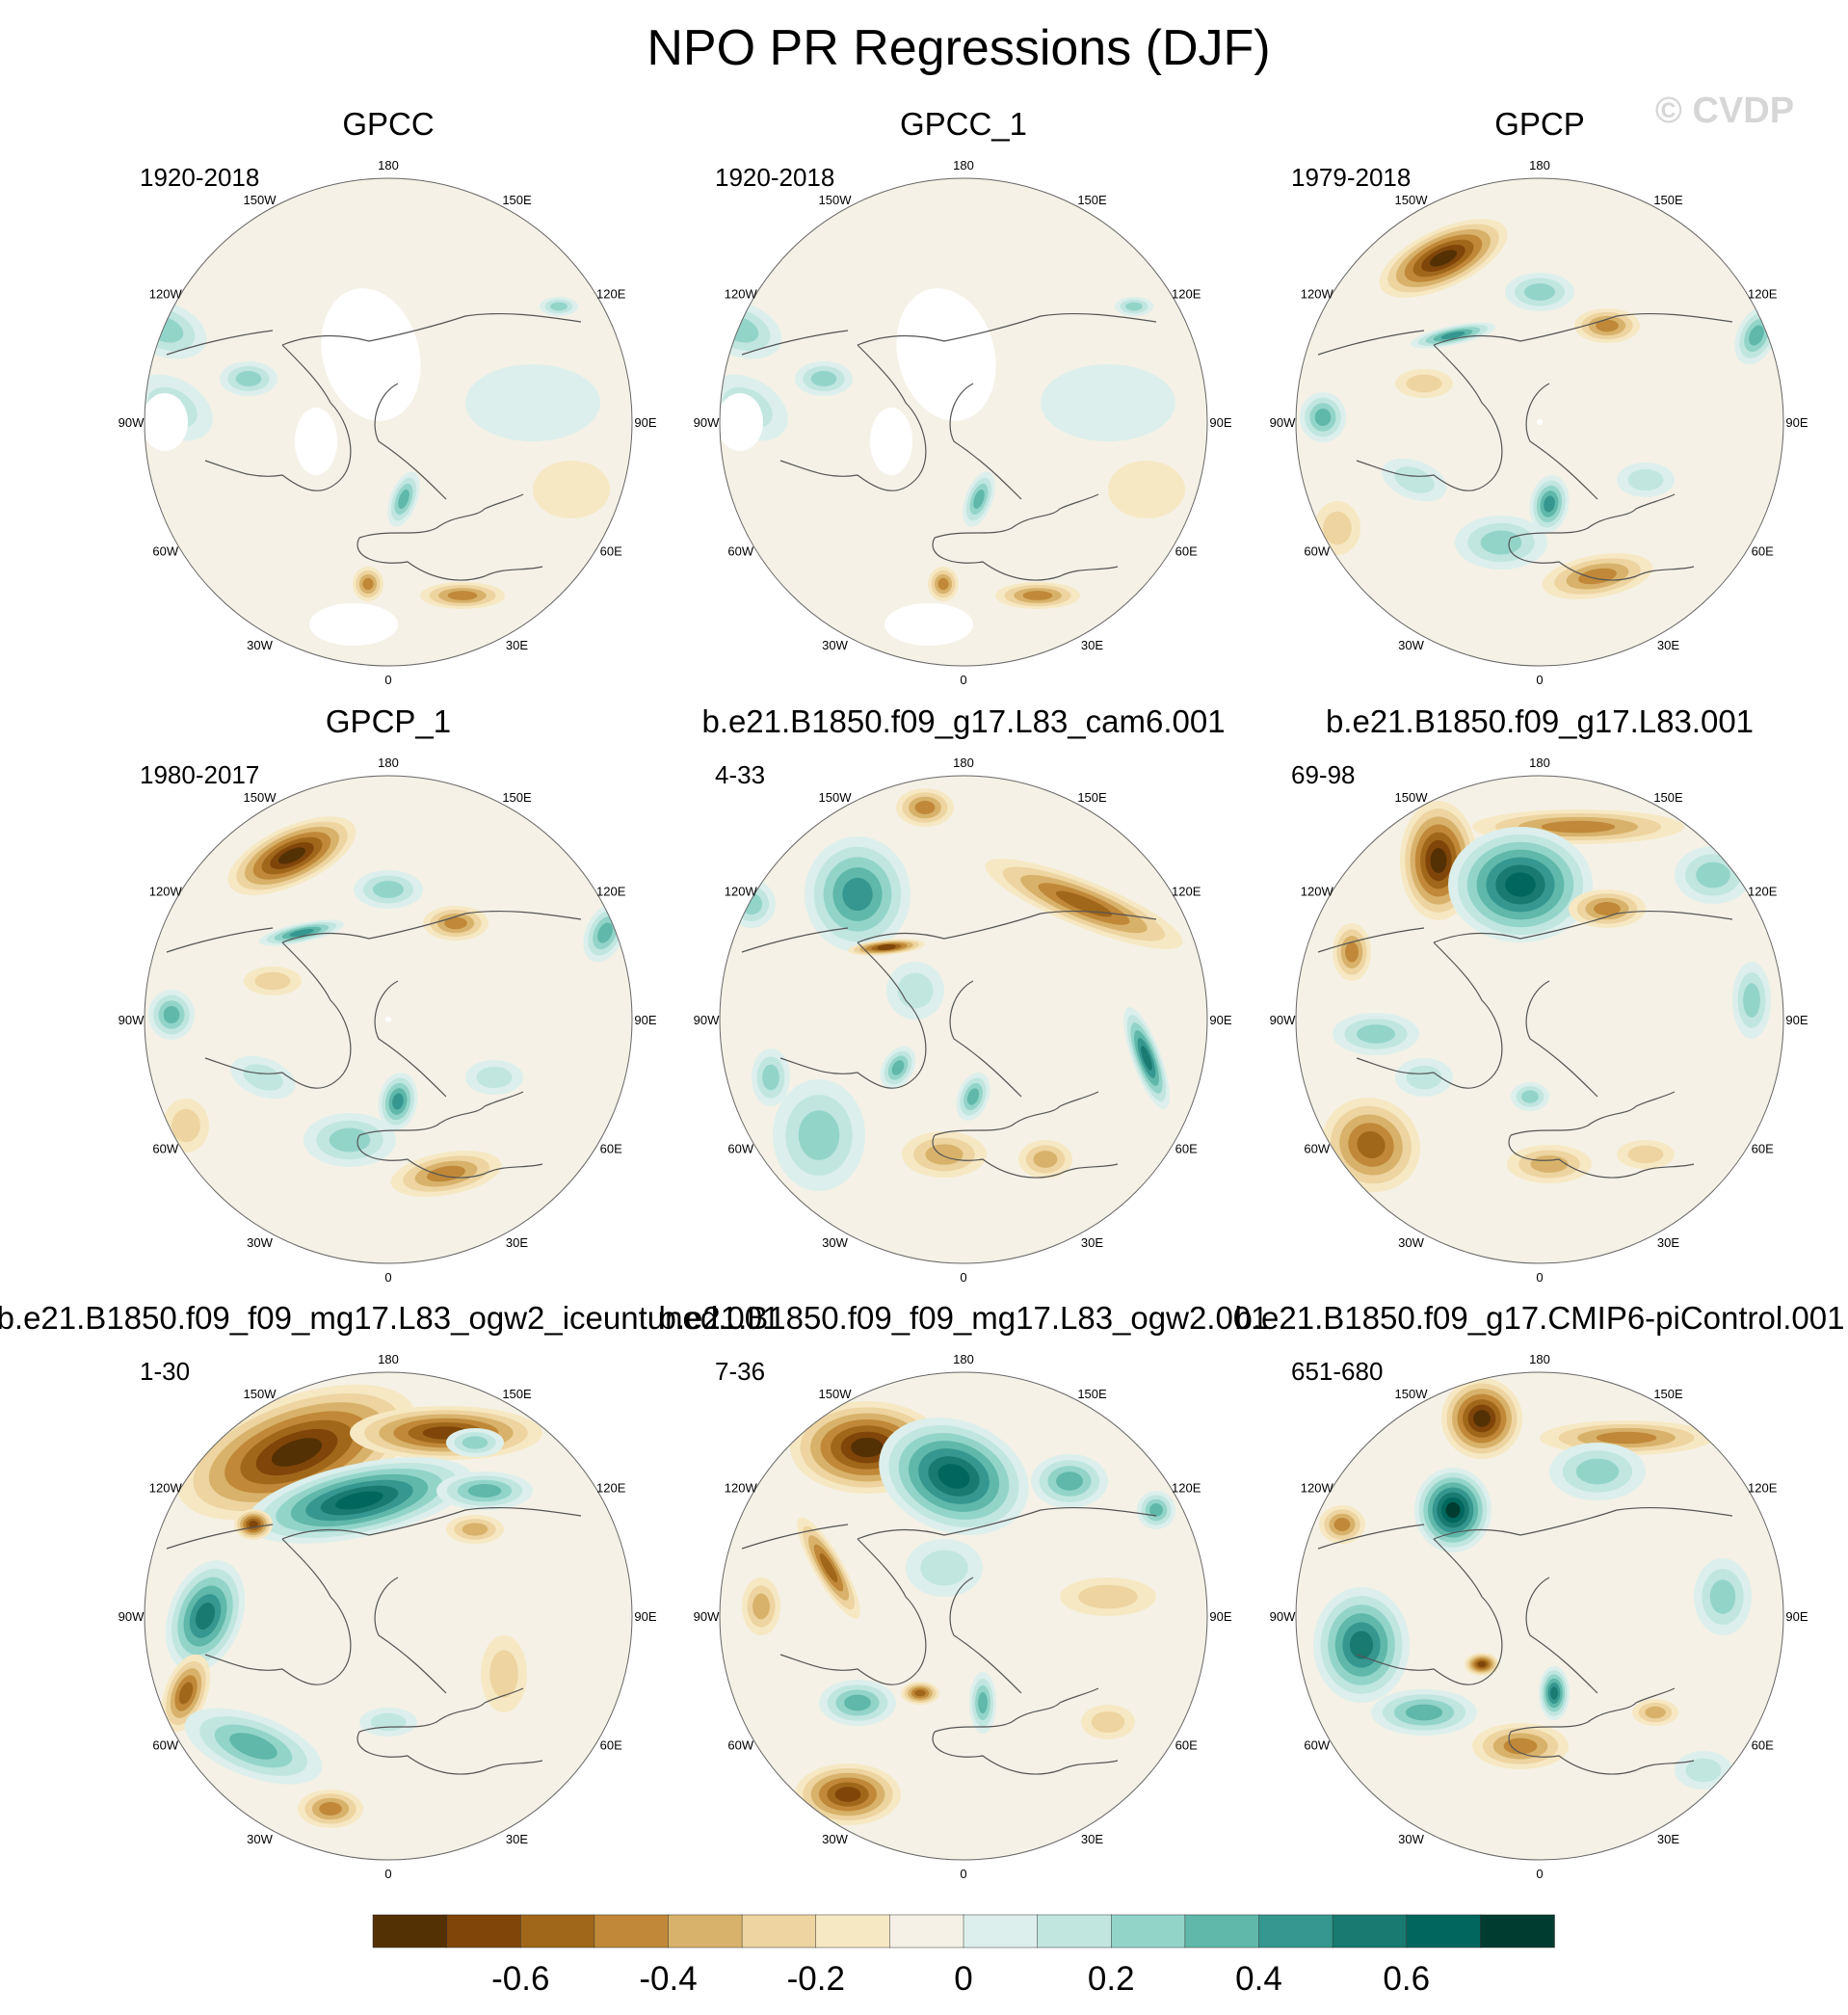  Describe the element at coordinates (1540, 721) in the screenshot. I see `panel-title: b.e21.B1850.f09_g17.L83.001` at that location.